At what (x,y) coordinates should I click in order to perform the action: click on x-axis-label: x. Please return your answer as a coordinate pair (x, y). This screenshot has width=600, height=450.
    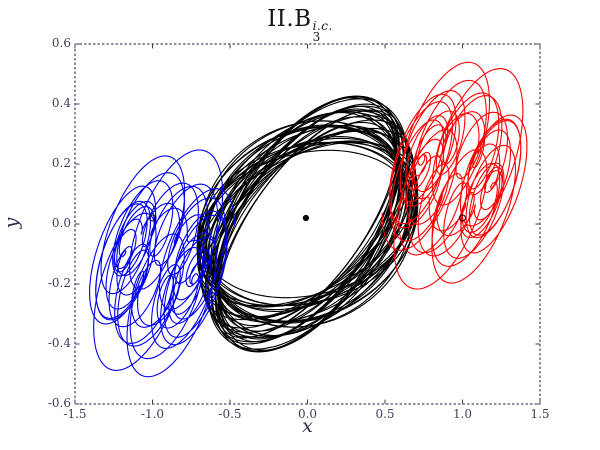
    Looking at the image, I should click on (307, 426).